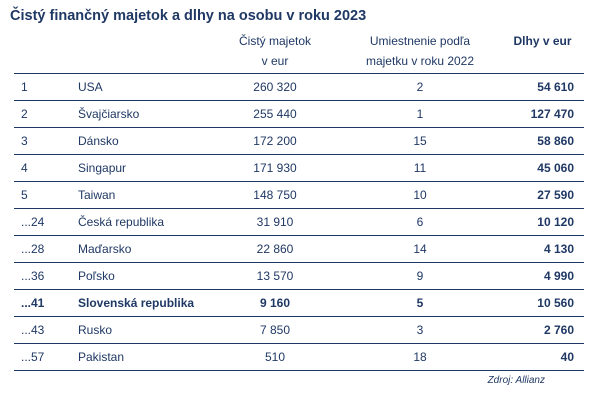 This screenshot has height=404, width=598. Describe the element at coordinates (299, 357) in the screenshot. I see `table-row: ...57 Pakistan 510 18 40` at that location.